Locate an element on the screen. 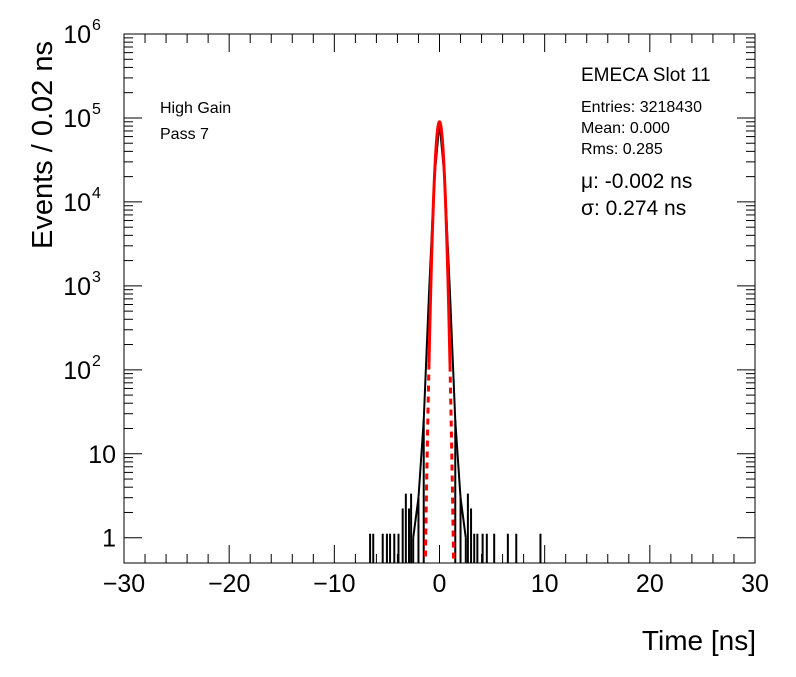  stats-mean: Mean: 0.000 is located at coordinates (625, 128).